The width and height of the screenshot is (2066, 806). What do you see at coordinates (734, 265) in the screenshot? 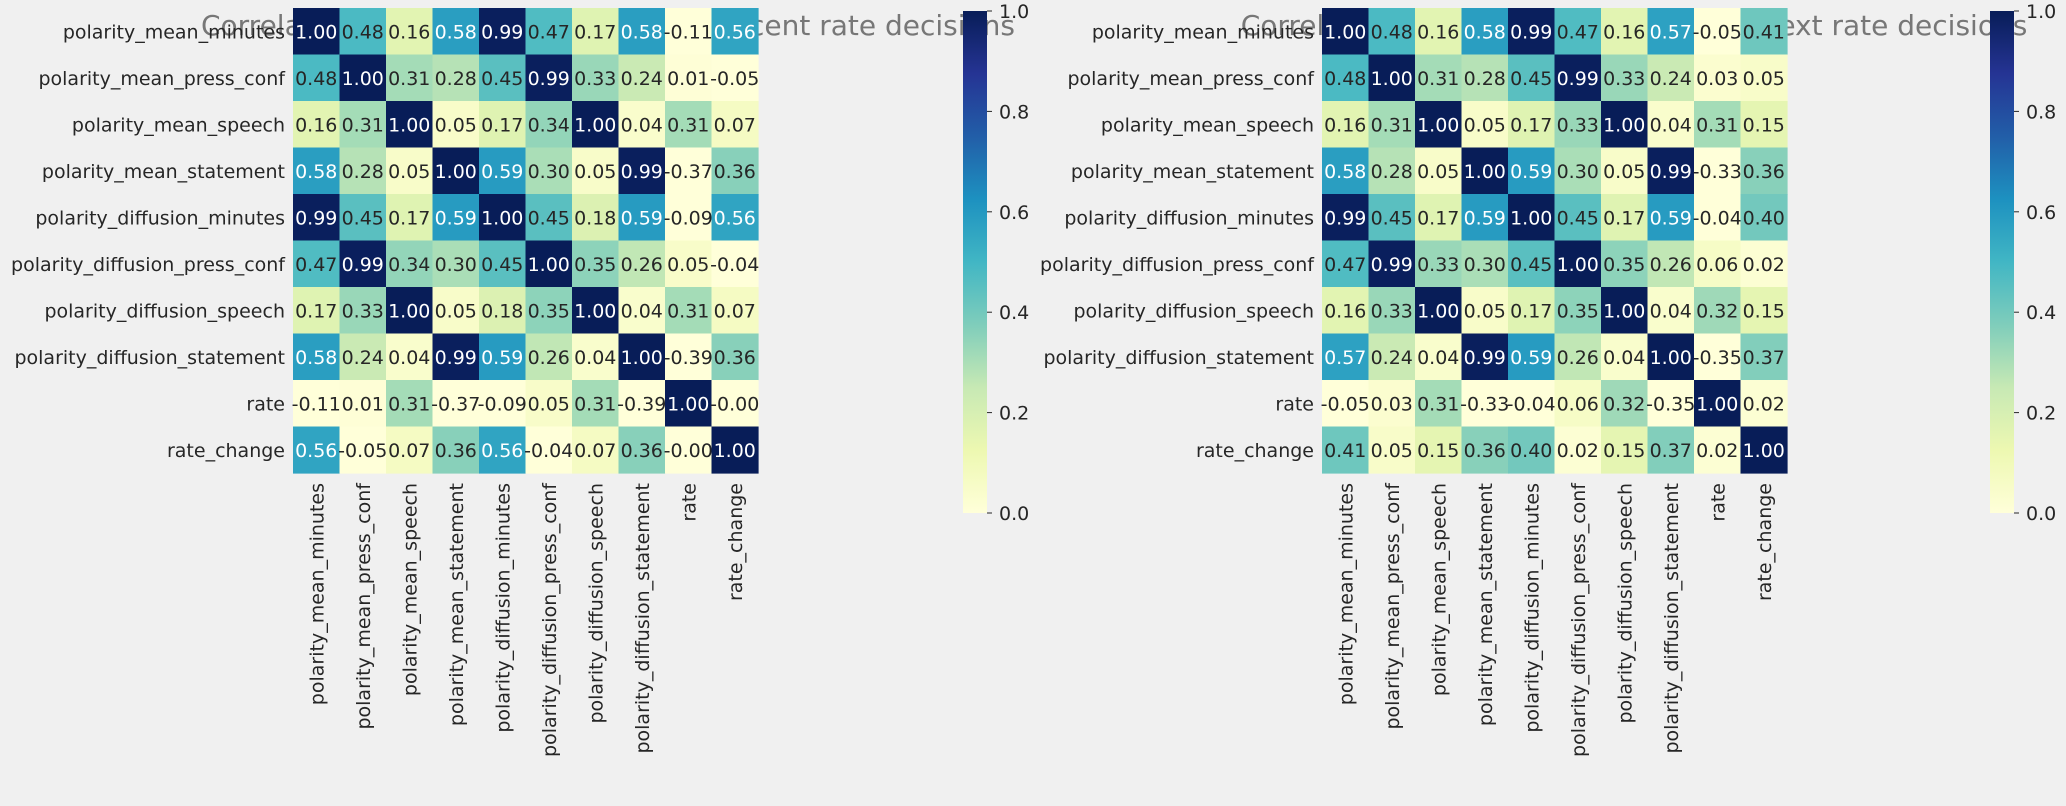
I see `cell-value-label: -0.04` at bounding box center [734, 265].